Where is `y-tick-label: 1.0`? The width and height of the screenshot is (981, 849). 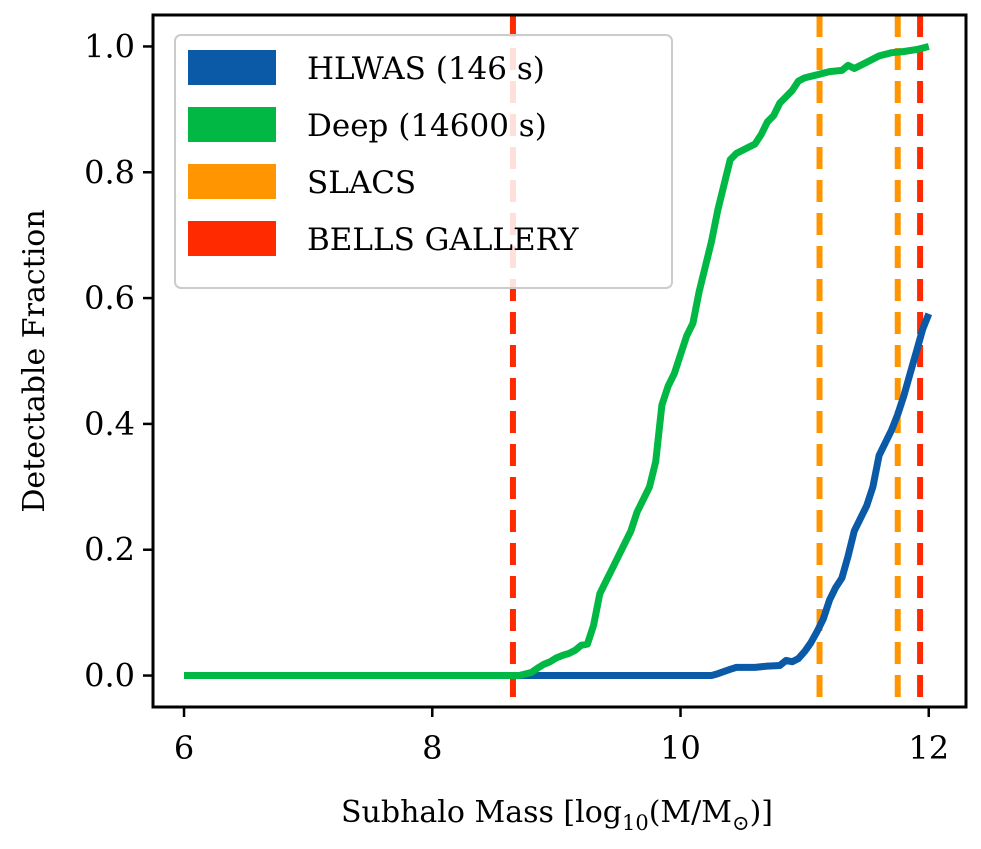
y-tick-label: 1.0 is located at coordinates (109, 46).